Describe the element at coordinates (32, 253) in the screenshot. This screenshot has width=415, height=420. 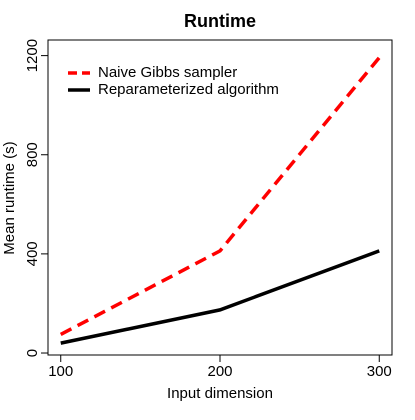
I see `y-tick-label: 400` at that location.